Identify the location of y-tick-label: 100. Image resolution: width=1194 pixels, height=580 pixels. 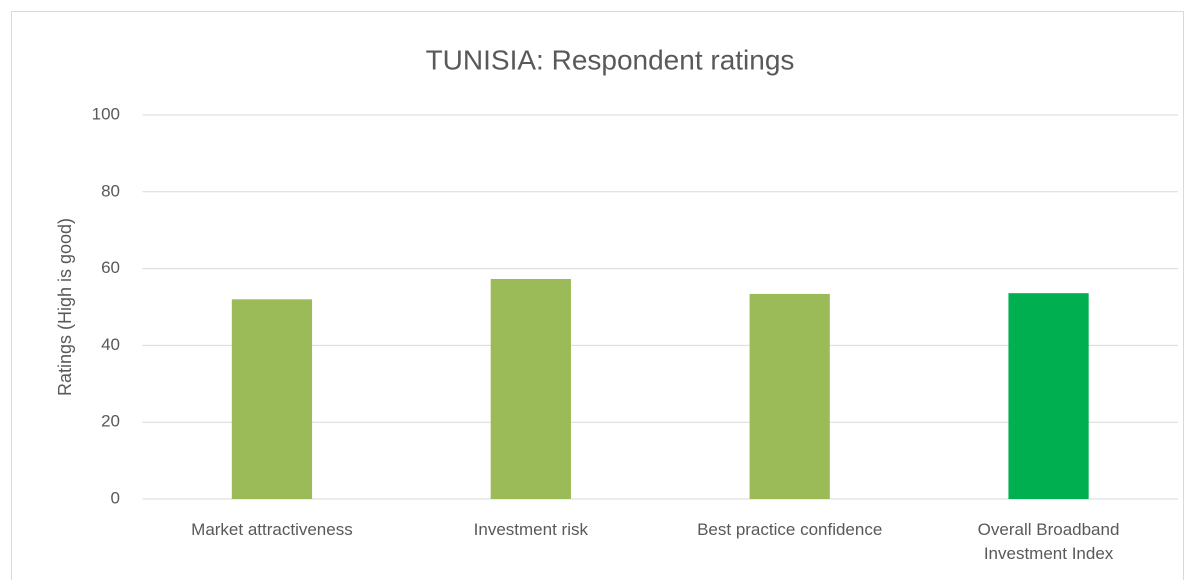
(106, 113).